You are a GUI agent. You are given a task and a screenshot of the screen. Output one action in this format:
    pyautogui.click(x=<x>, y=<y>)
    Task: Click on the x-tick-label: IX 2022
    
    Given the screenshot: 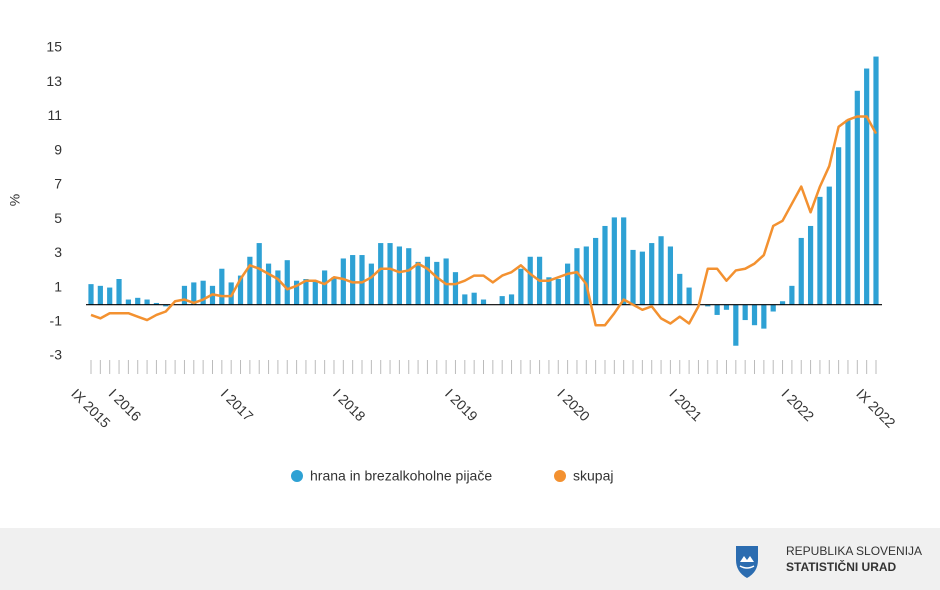 What is the action you would take?
    pyautogui.click(x=876, y=408)
    